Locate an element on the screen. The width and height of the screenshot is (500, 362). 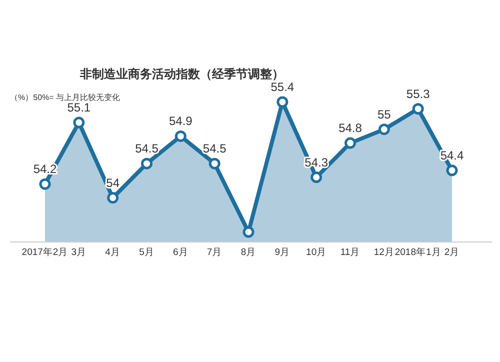
x-tick-label: 6月 is located at coordinates (180, 252).